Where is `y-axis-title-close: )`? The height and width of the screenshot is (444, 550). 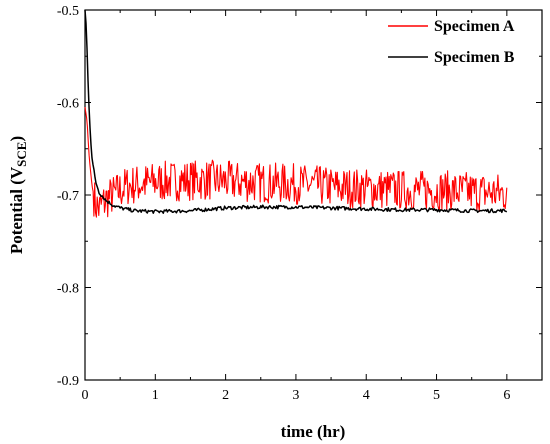 y-axis-title-close: ) is located at coordinates (16, 139).